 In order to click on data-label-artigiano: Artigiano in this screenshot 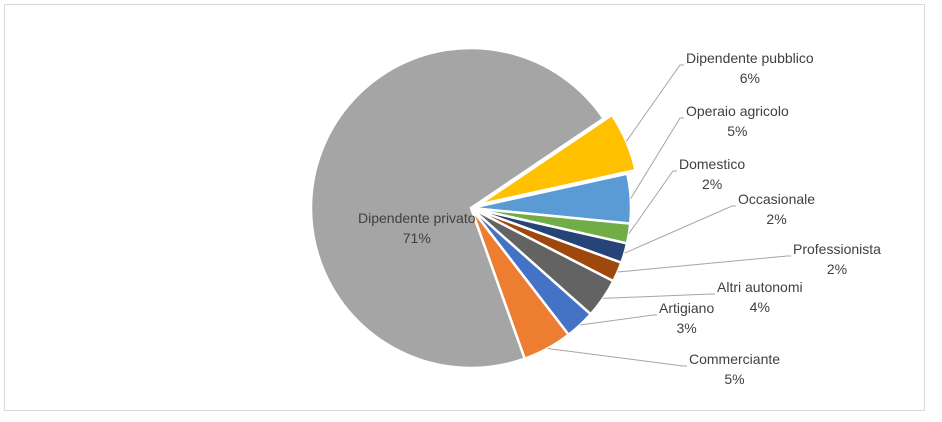, I will do `click(686, 308)`.